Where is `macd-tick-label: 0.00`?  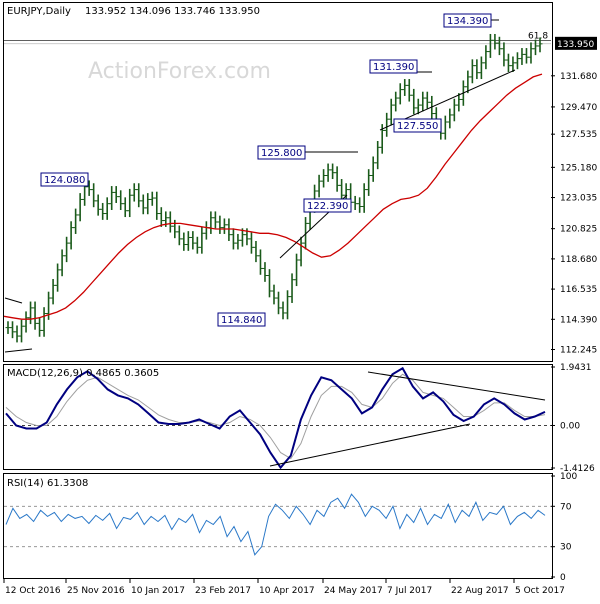 macd-tick-label: 0.00 is located at coordinates (570, 426).